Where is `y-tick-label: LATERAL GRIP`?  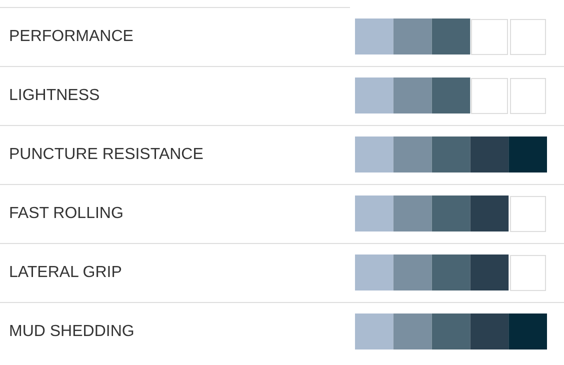 y-tick-label: LATERAL GRIP is located at coordinates (65, 272).